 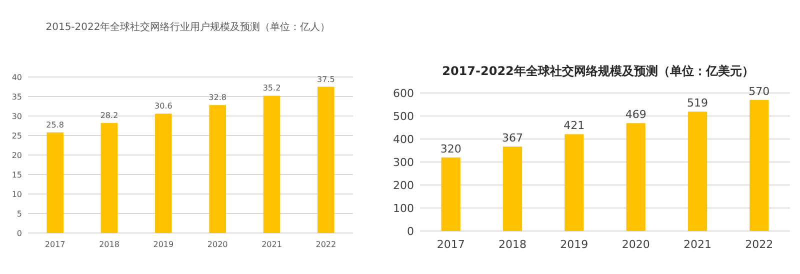 What do you see at coordinates (17, 77) in the screenshot?
I see `y-tick-label: 40` at bounding box center [17, 77].